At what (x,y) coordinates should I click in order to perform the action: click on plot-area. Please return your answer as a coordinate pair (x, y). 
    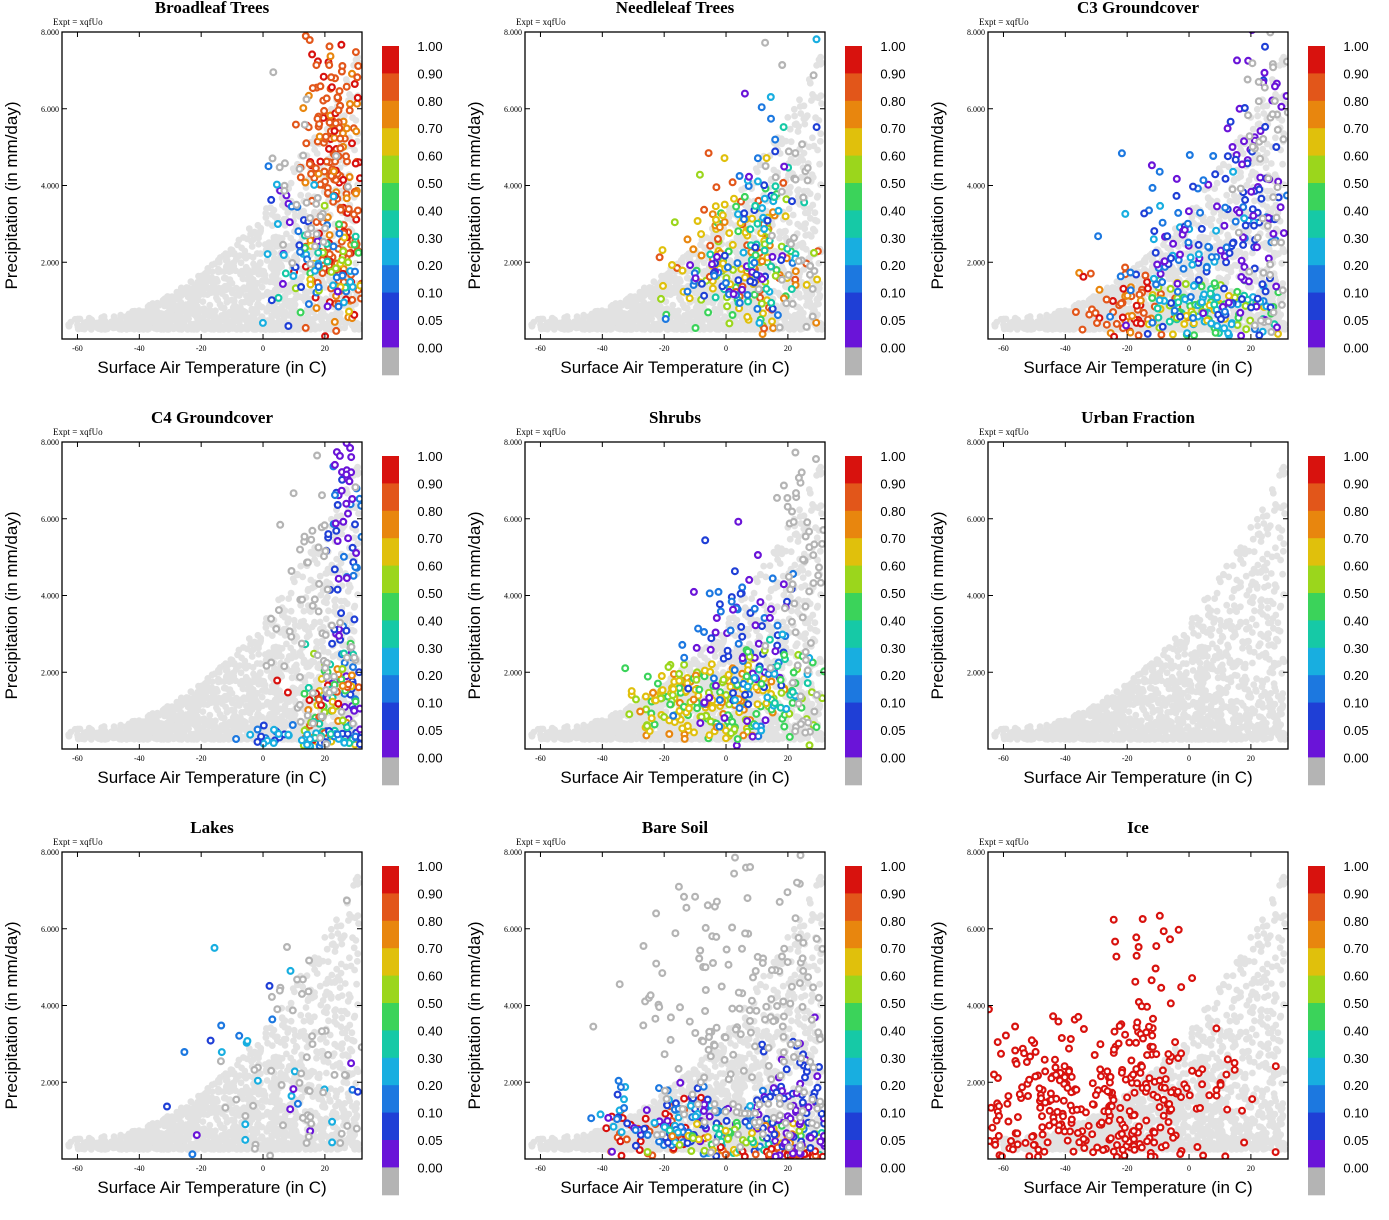
    Looking at the image, I should click on (1140, 182).